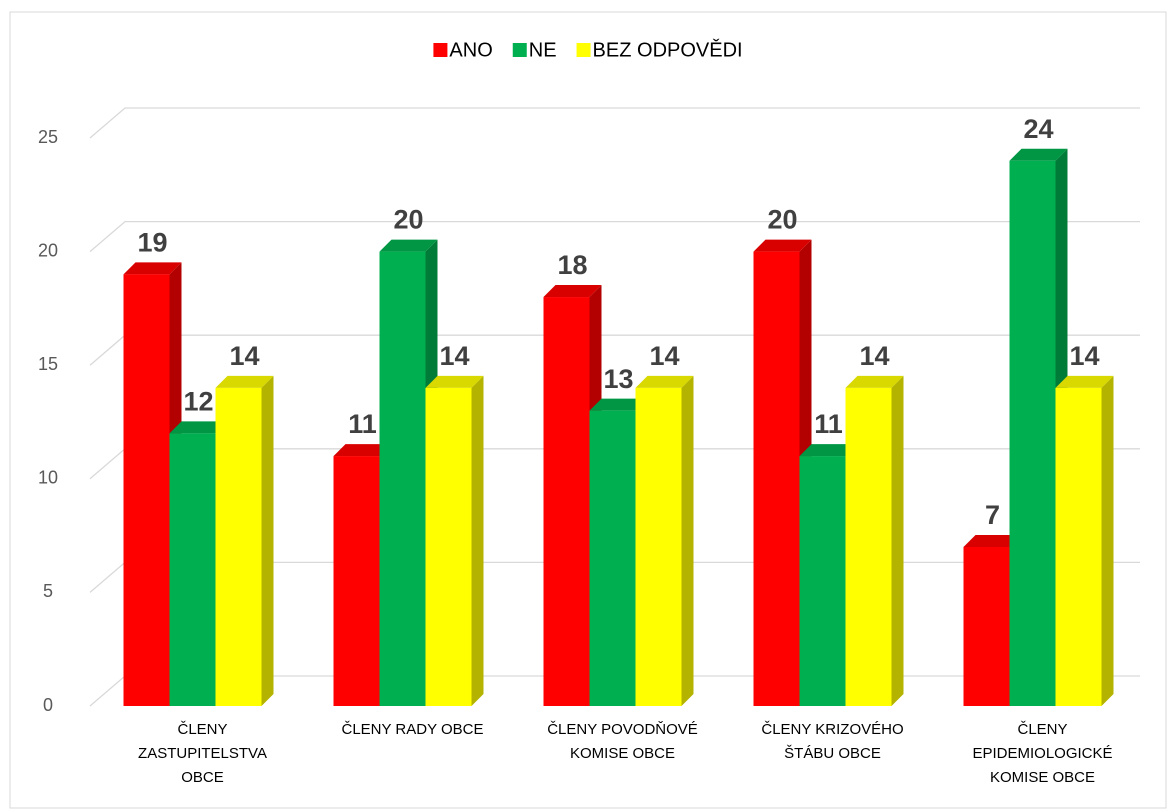 The image size is (1176, 812). What do you see at coordinates (622, 741) in the screenshot?
I see `x-tick-label: ČLENY POVODŇOVÉ KOMISE OBCE` at bounding box center [622, 741].